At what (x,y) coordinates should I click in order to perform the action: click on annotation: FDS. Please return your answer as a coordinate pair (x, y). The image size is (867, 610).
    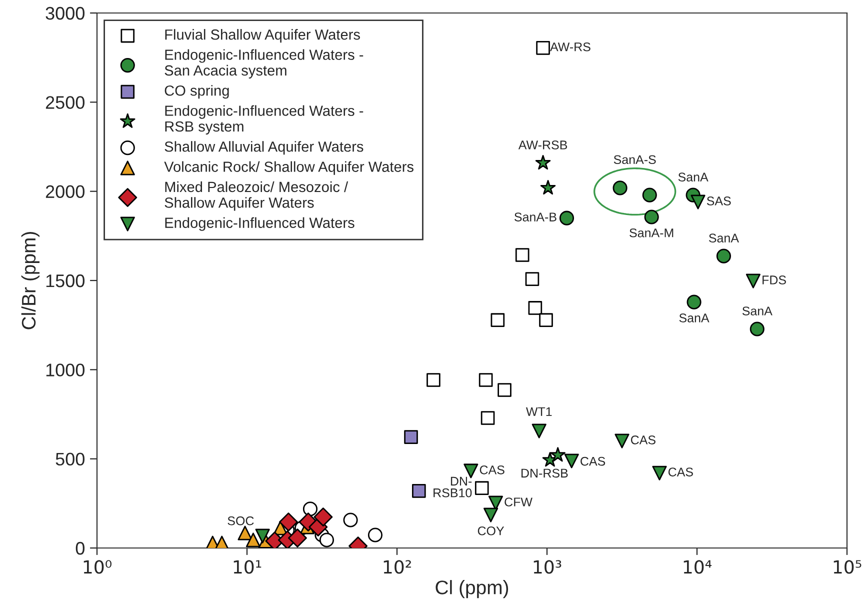
    Looking at the image, I should click on (774, 280).